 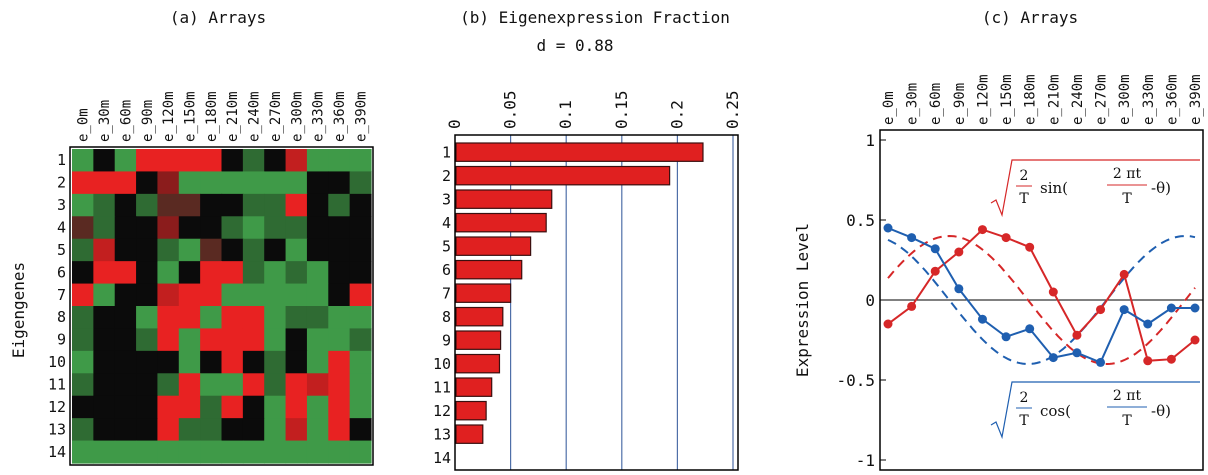 I want to click on heatmap-column-label: e_330m, so click(x=319, y=116).